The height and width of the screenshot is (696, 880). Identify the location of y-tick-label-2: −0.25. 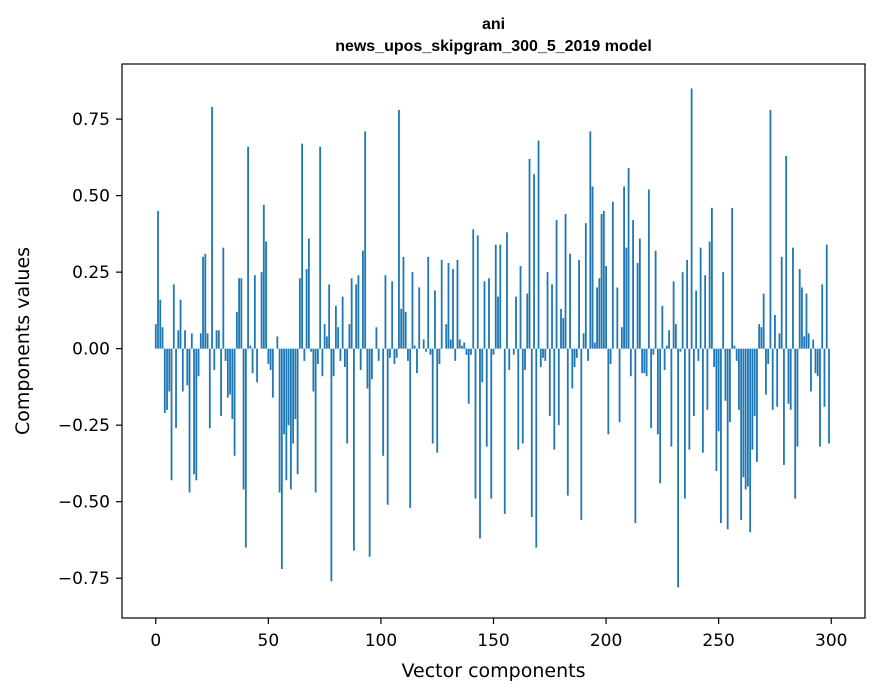
(84, 426).